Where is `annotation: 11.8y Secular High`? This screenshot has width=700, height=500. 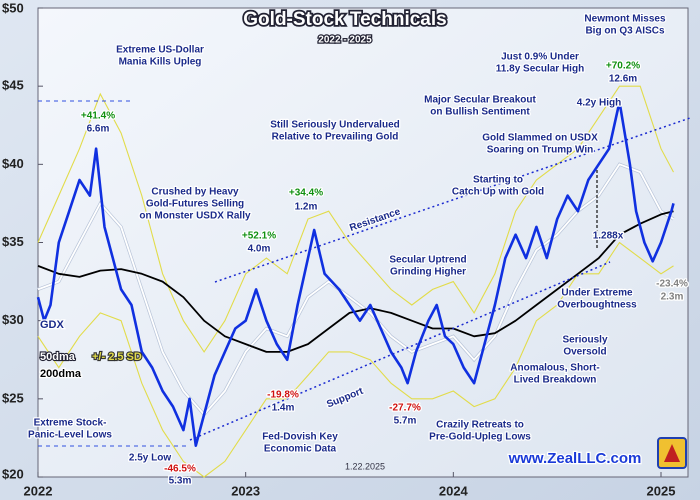
annotation: 11.8y Secular High is located at coordinates (540, 69).